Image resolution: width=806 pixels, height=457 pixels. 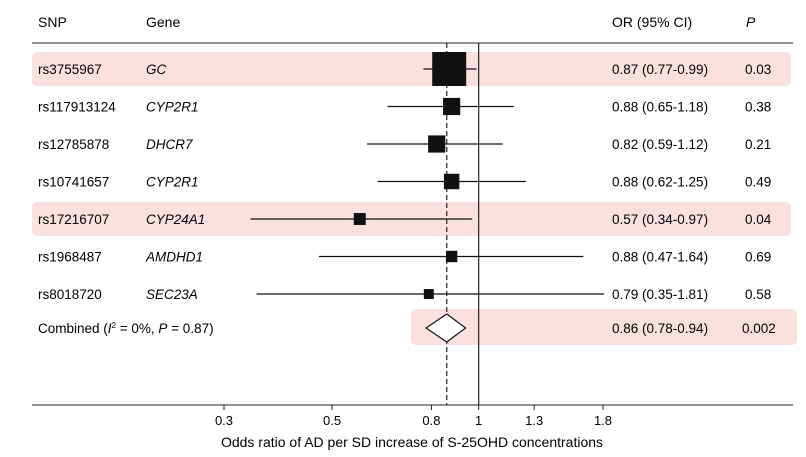 What do you see at coordinates (758, 144) in the screenshot?
I see `p-value-label: 0.21` at bounding box center [758, 144].